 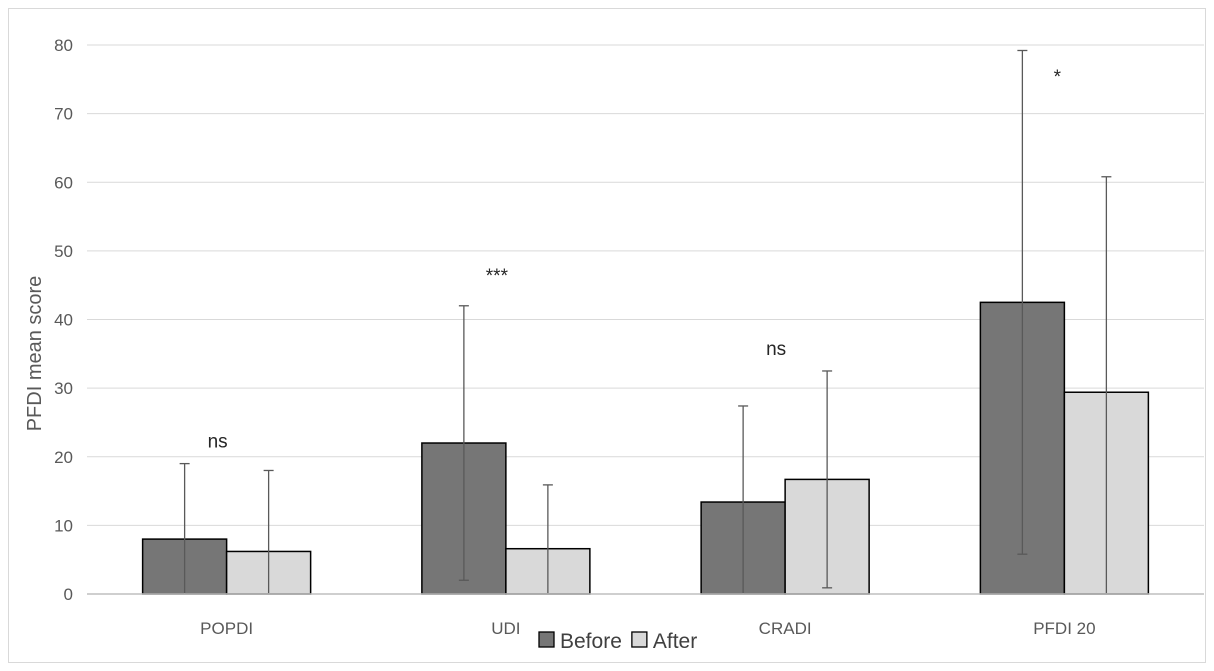 What do you see at coordinates (63, 182) in the screenshot?
I see `y-tick-label: 60` at bounding box center [63, 182].